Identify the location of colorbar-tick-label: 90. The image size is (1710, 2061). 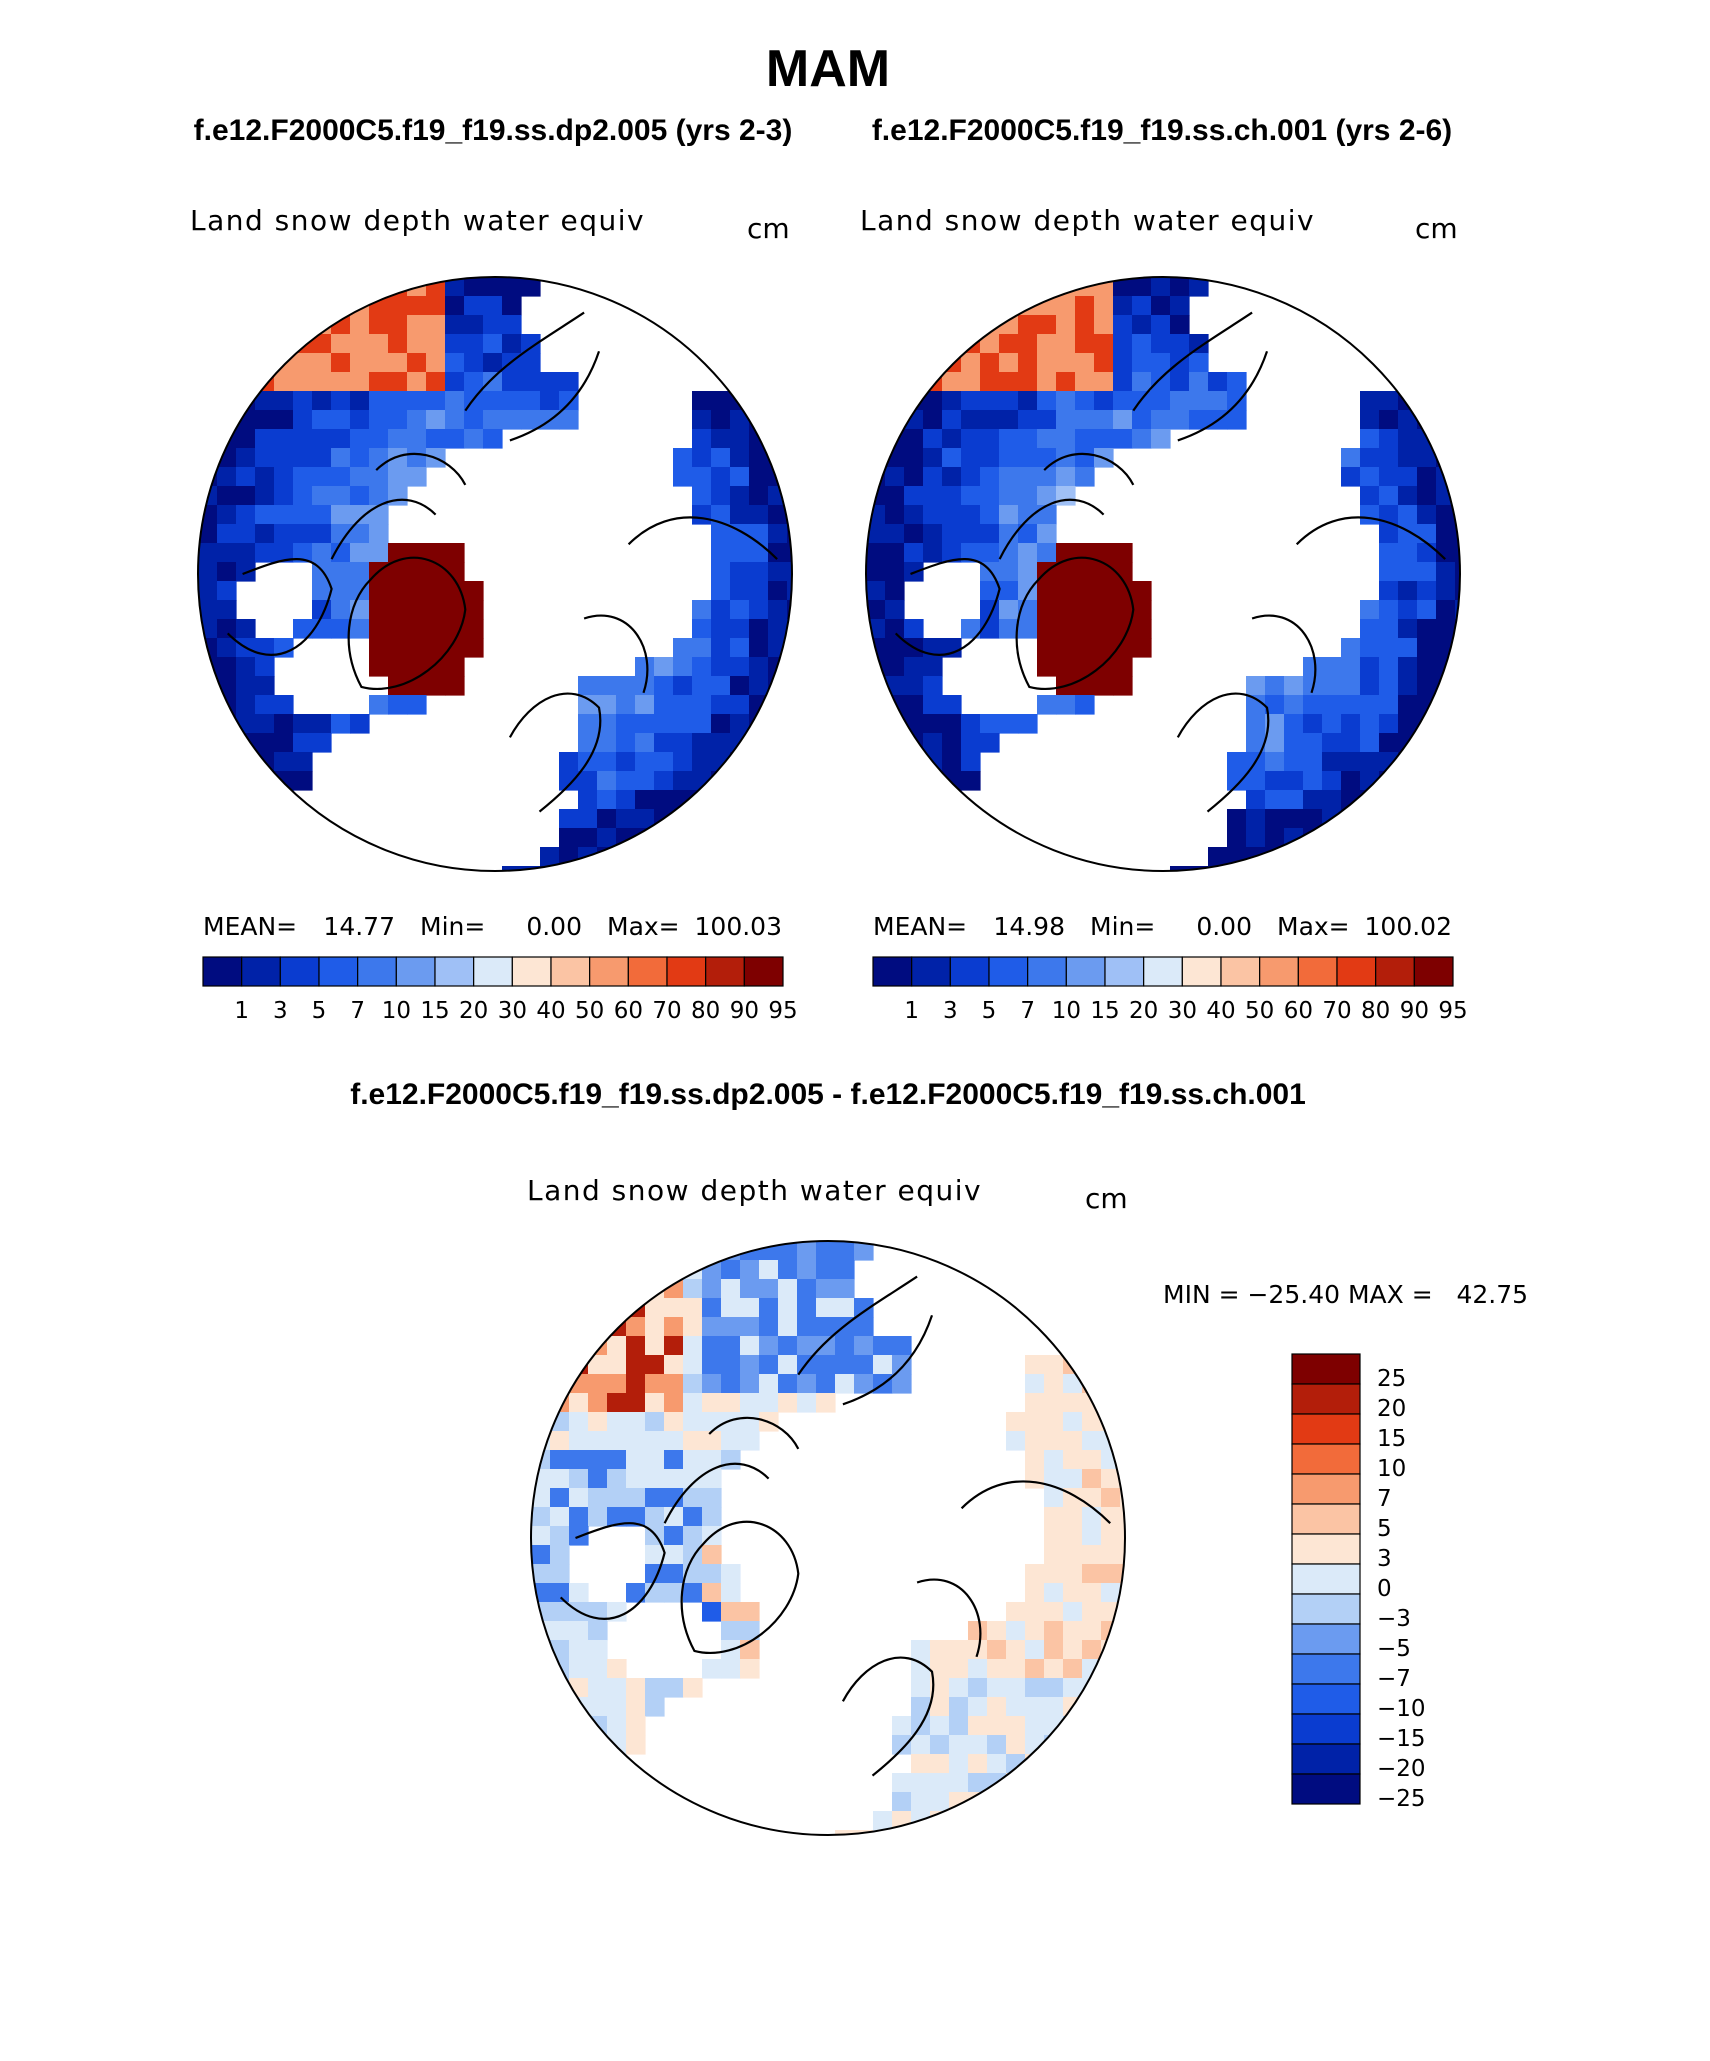
(744, 1011).